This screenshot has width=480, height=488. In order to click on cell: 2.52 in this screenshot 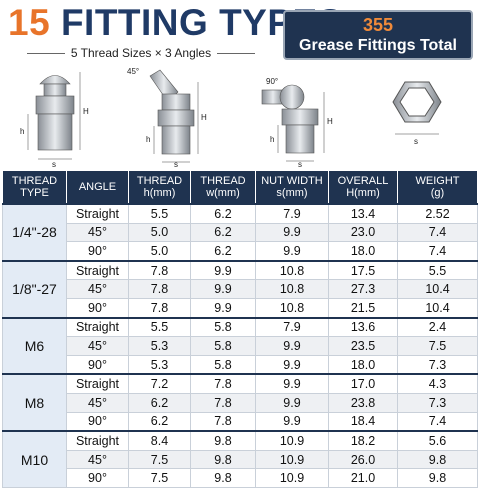, I will do `click(437, 213)`.